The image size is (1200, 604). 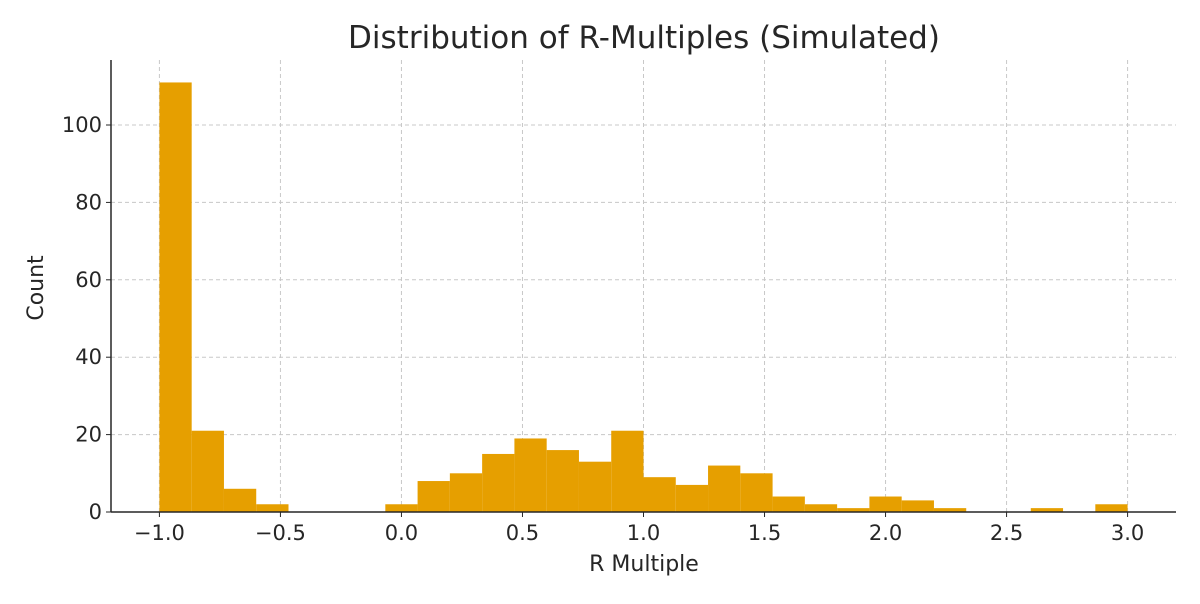 What do you see at coordinates (764, 533) in the screenshot?
I see `x-tick-label: 1.5` at bounding box center [764, 533].